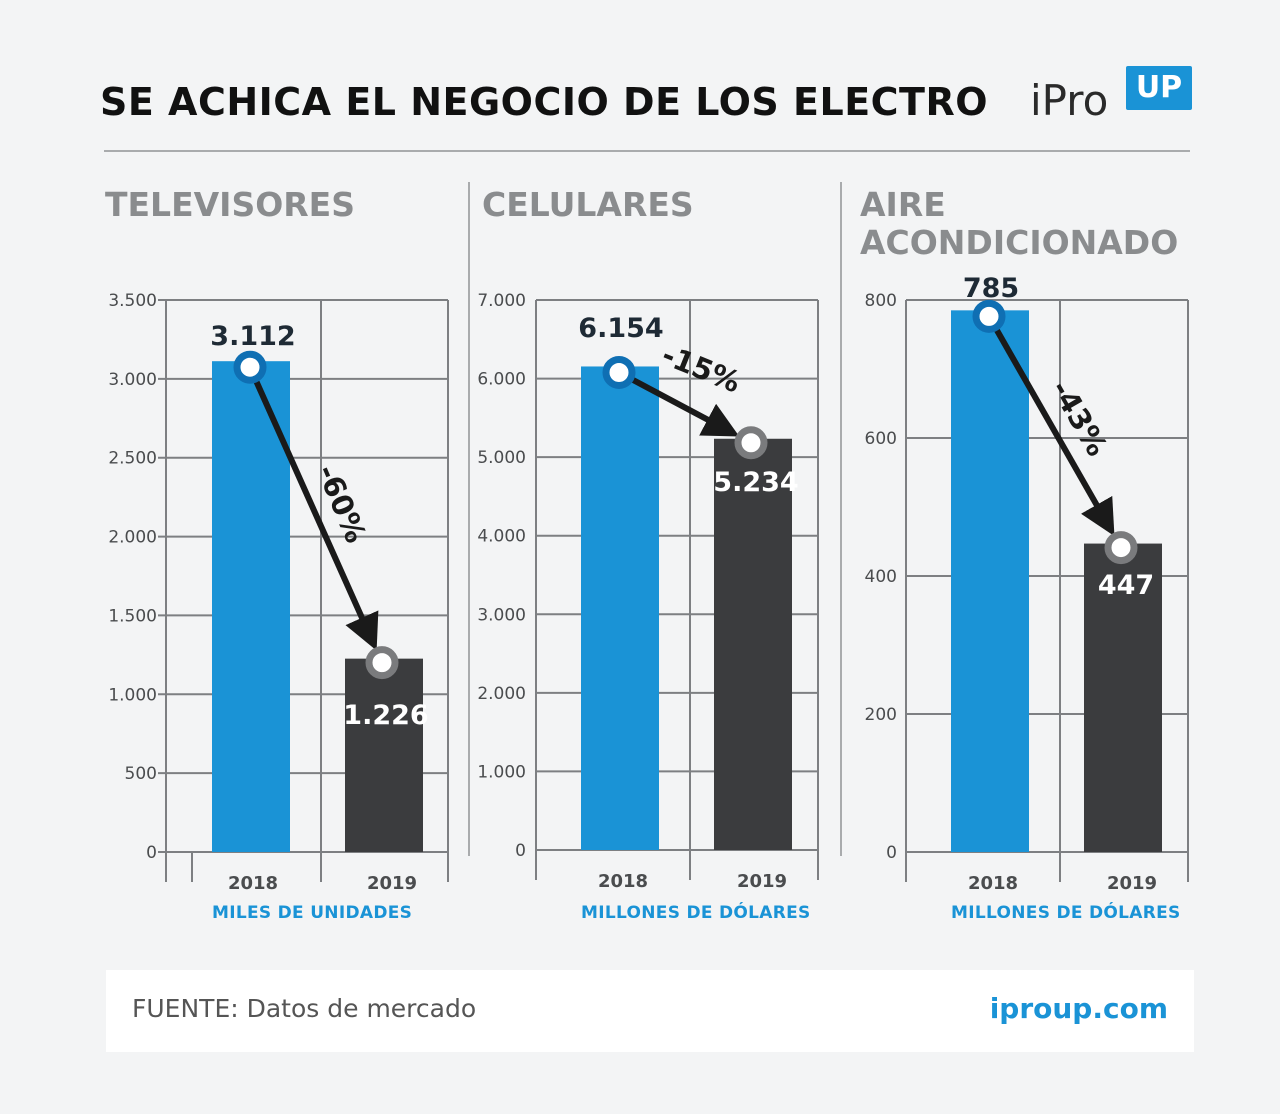  I want to click on y-tick-label: 7.000, so click(501, 301).